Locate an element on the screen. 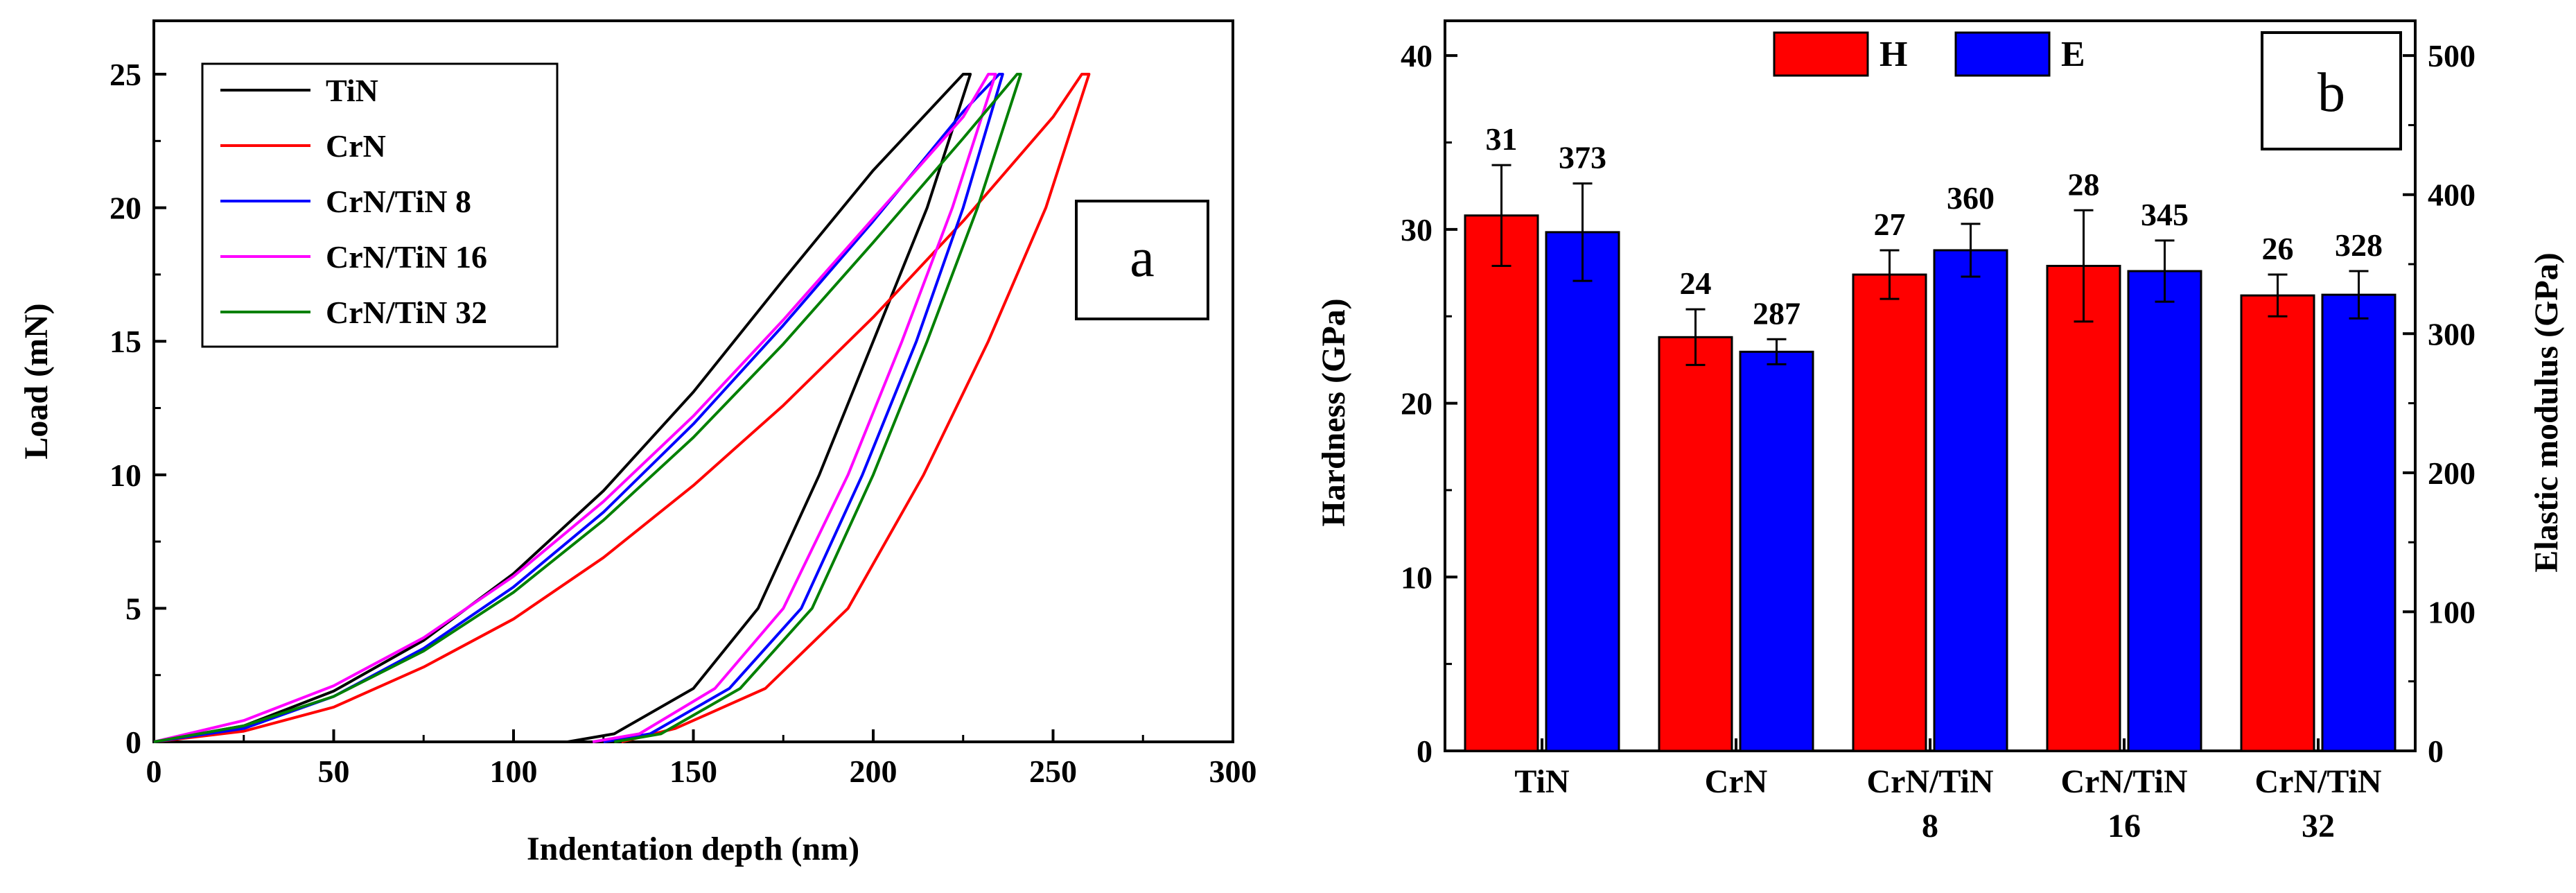 Image resolution: width=2576 pixels, height=893 pixels. panel-a-label: a is located at coordinates (1142, 257).